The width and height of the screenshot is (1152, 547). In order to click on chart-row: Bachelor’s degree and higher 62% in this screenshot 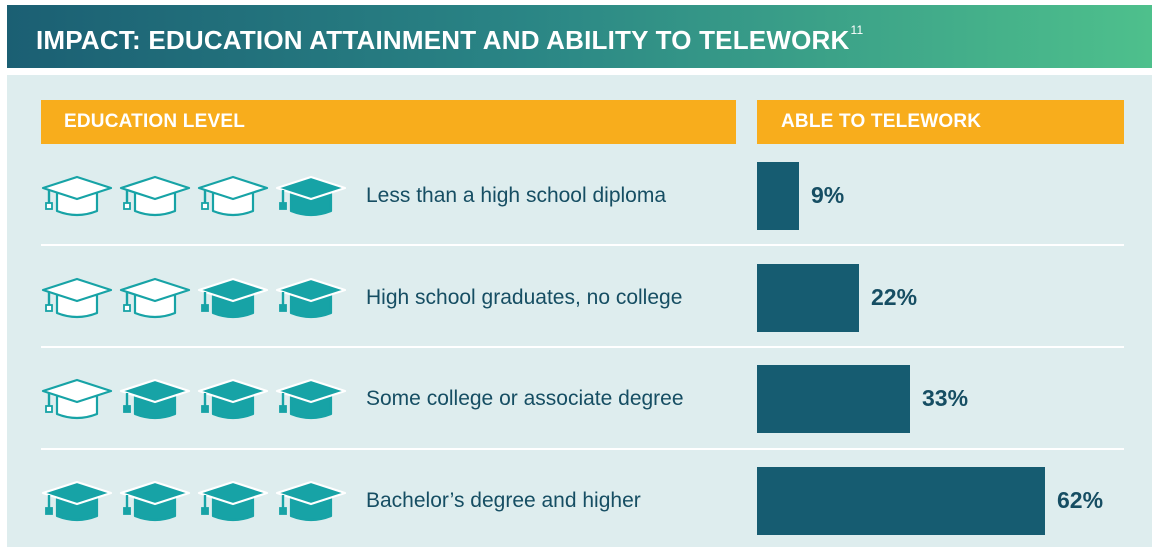, I will do `click(576, 501)`.